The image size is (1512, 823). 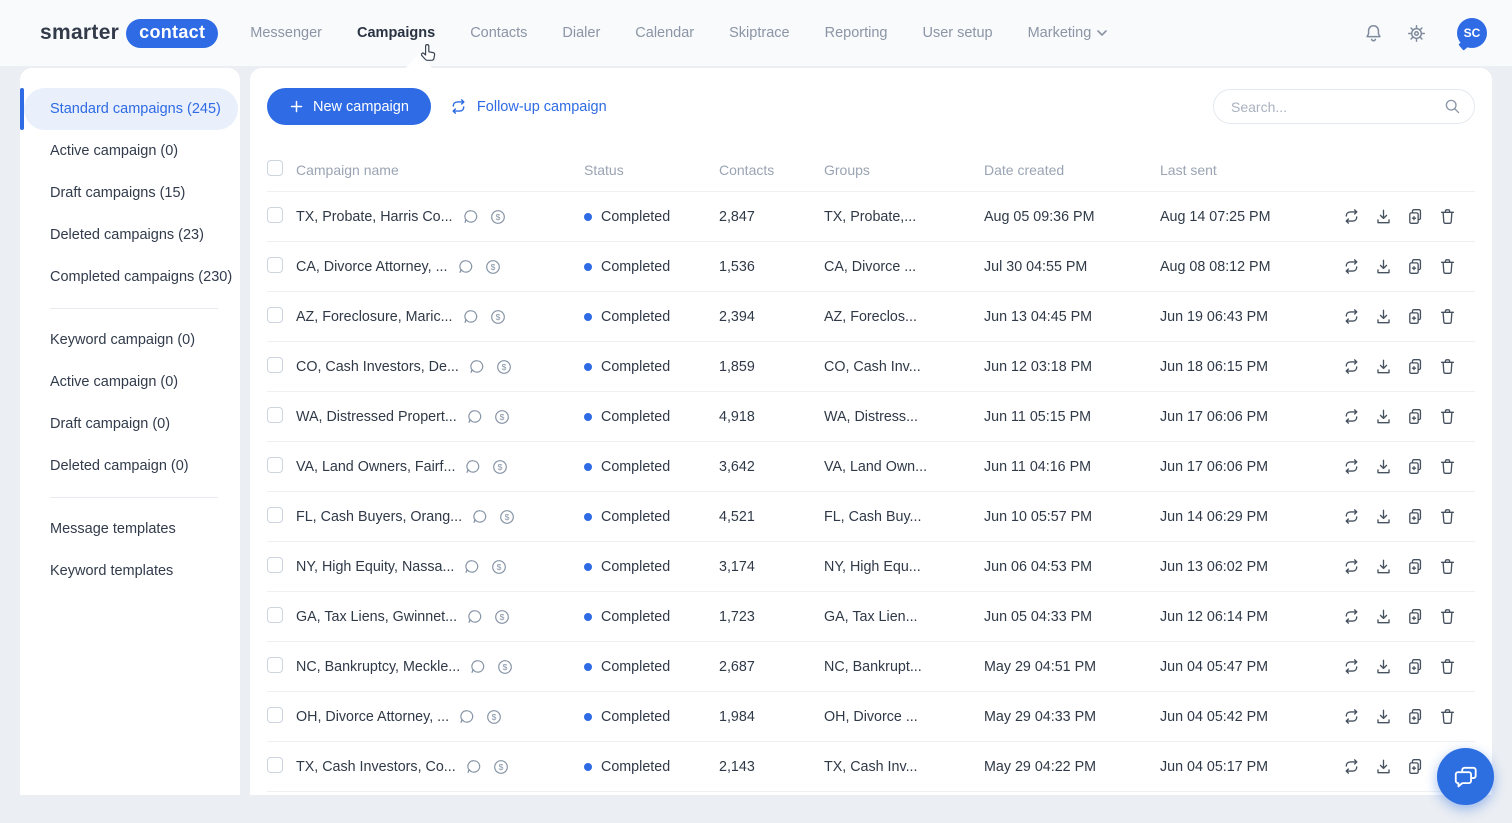 What do you see at coordinates (131, 571) in the screenshot?
I see `sidebar-item-keyword-templates: Keyword templates` at bounding box center [131, 571].